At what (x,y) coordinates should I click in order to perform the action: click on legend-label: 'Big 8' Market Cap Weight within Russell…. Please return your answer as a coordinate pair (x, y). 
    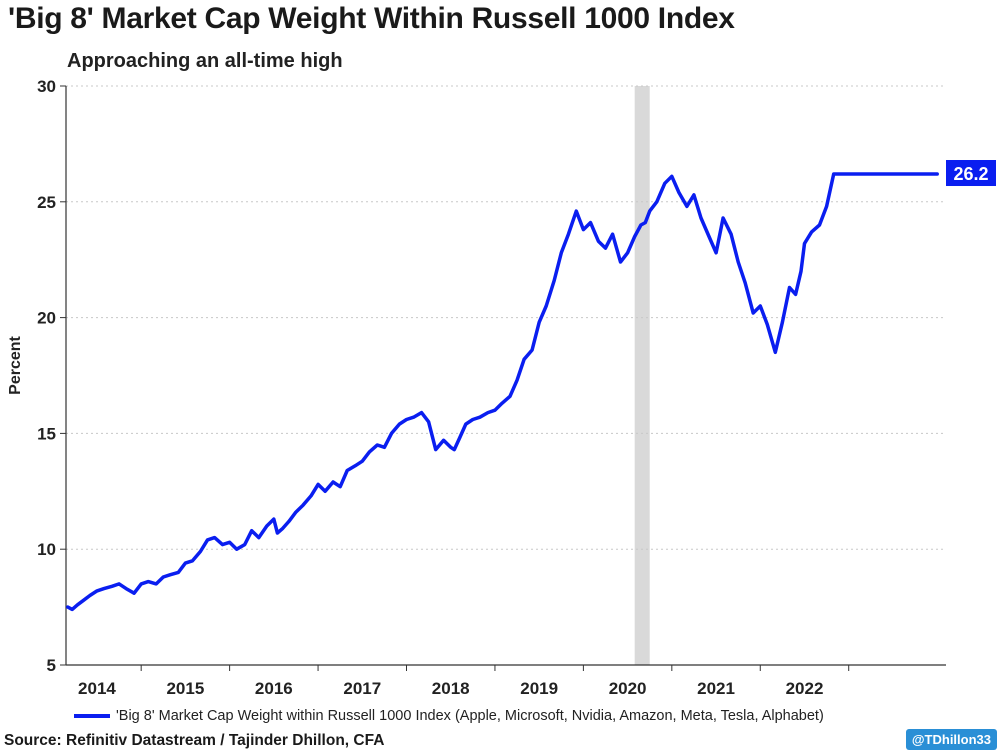
    Looking at the image, I should click on (470, 716).